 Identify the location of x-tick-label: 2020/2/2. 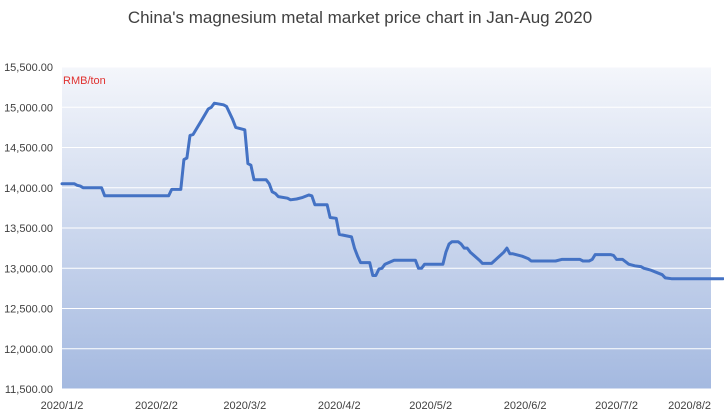
(156, 406).